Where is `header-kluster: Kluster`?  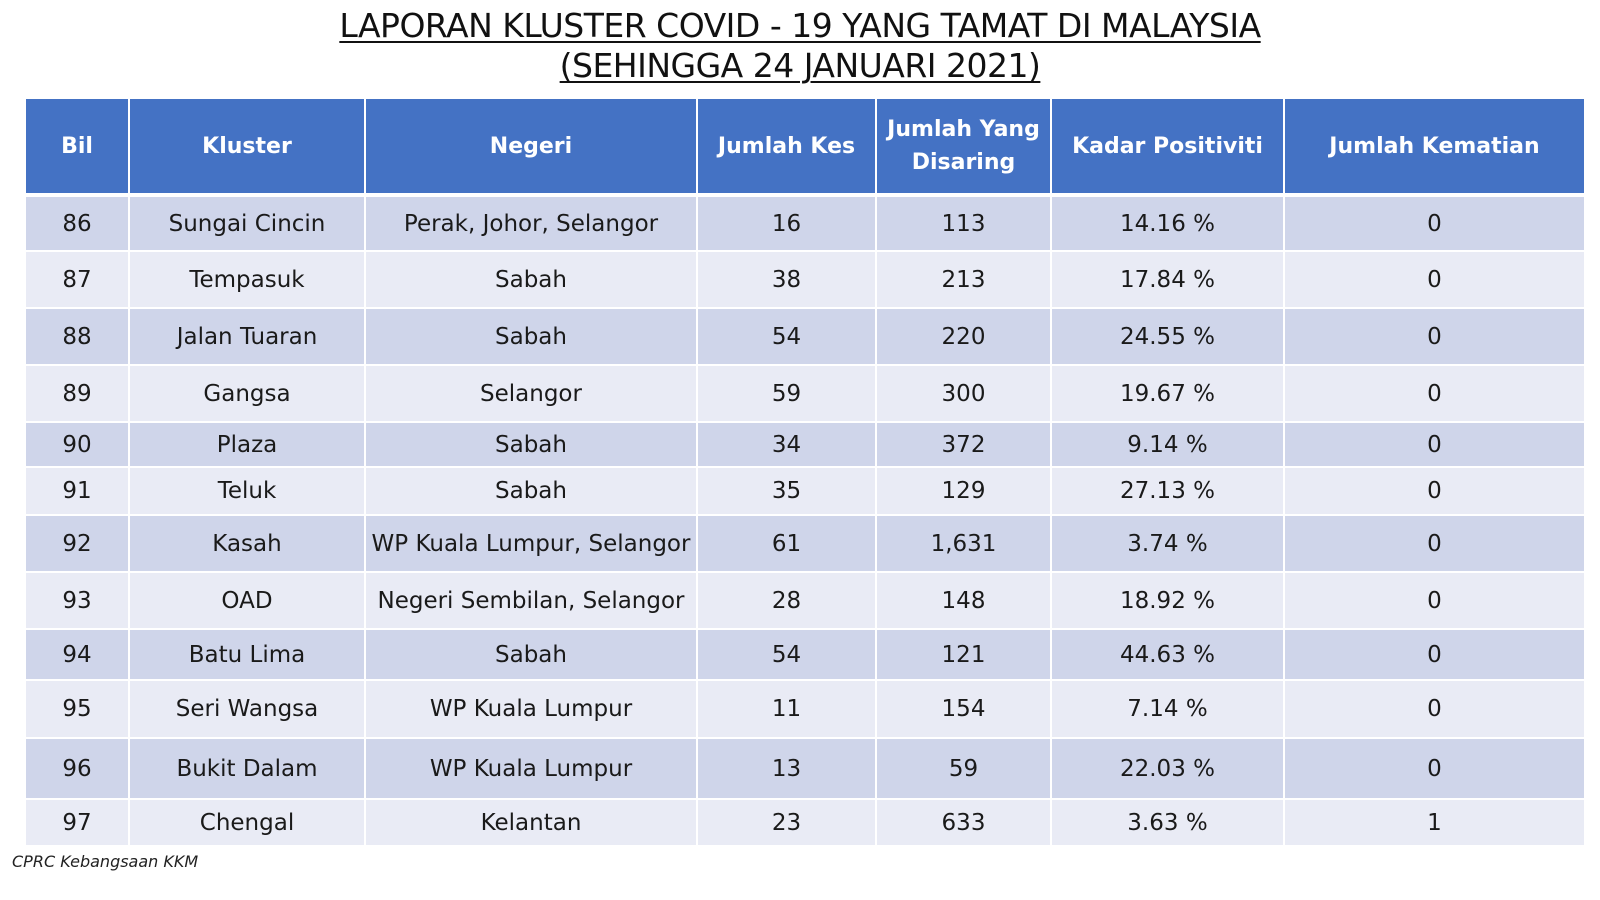 header-kluster: Kluster is located at coordinates (247, 148).